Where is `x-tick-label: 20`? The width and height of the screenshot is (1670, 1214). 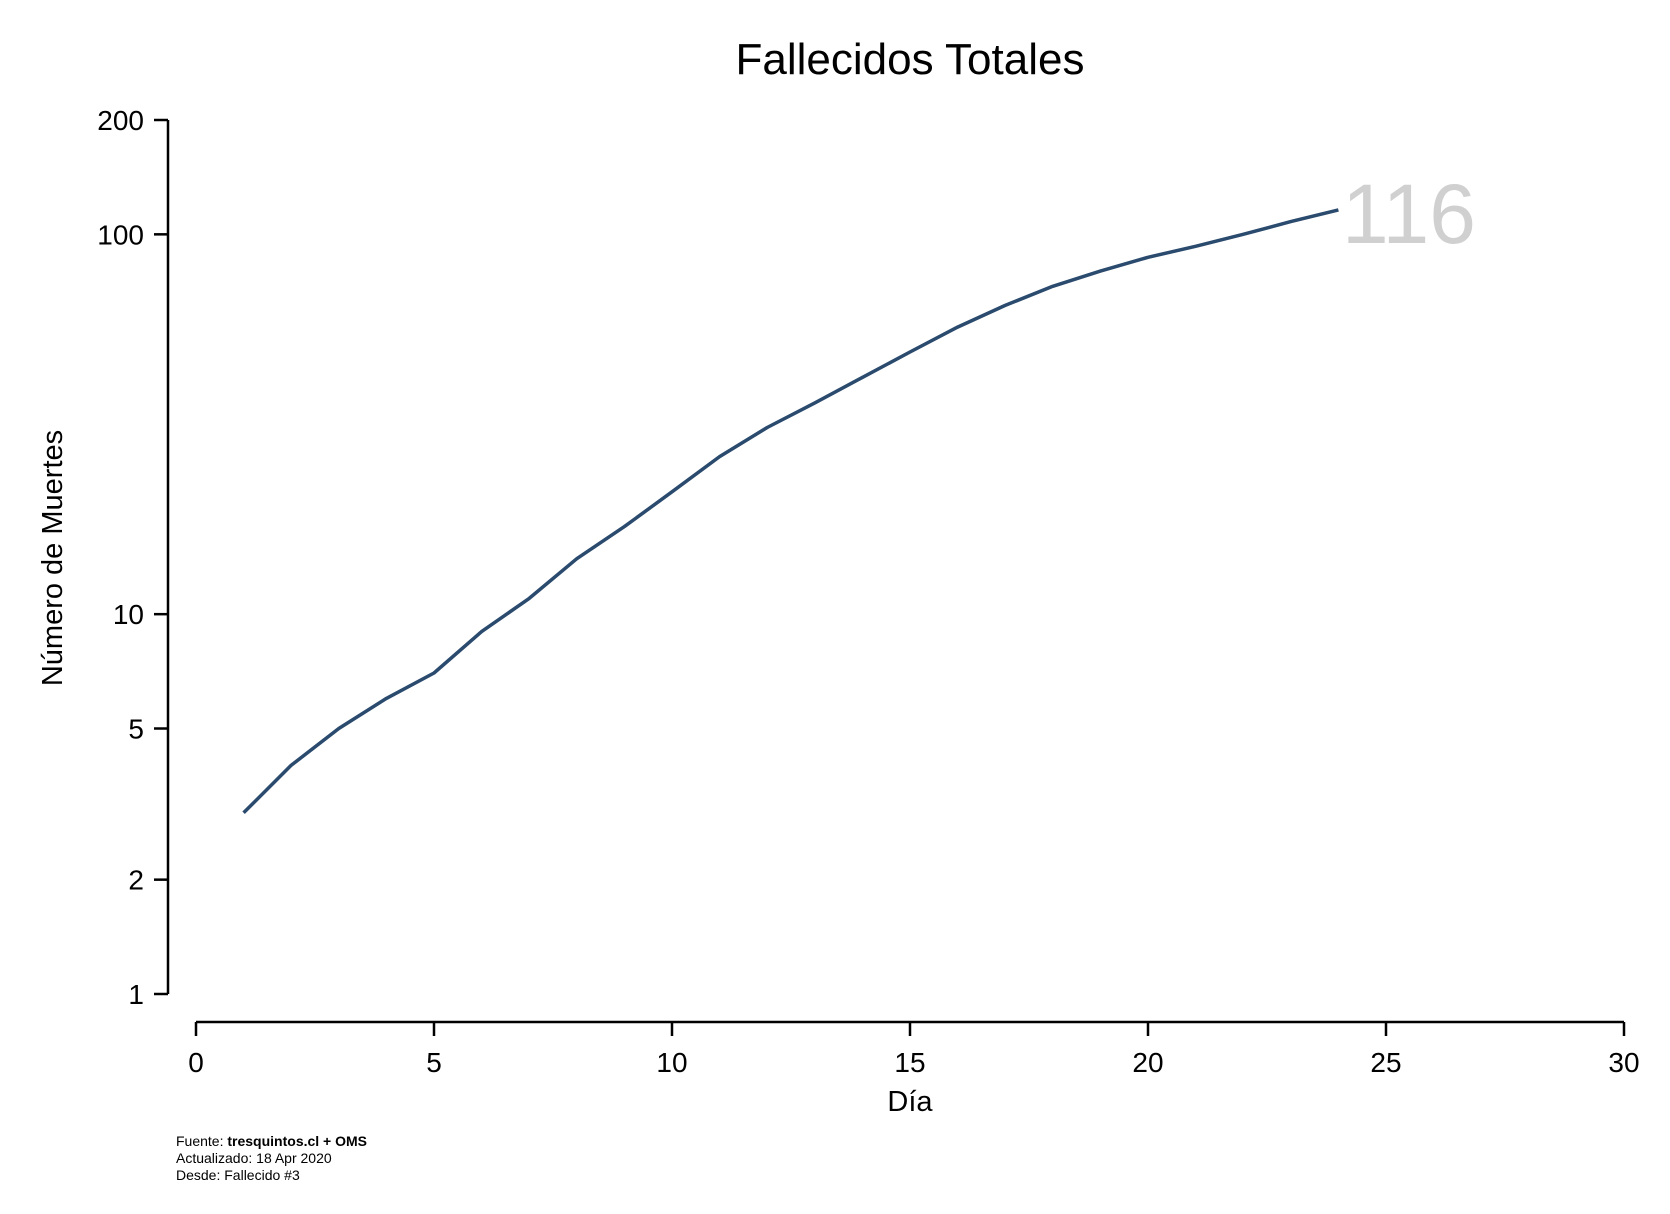 x-tick-label: 20 is located at coordinates (1147, 1062).